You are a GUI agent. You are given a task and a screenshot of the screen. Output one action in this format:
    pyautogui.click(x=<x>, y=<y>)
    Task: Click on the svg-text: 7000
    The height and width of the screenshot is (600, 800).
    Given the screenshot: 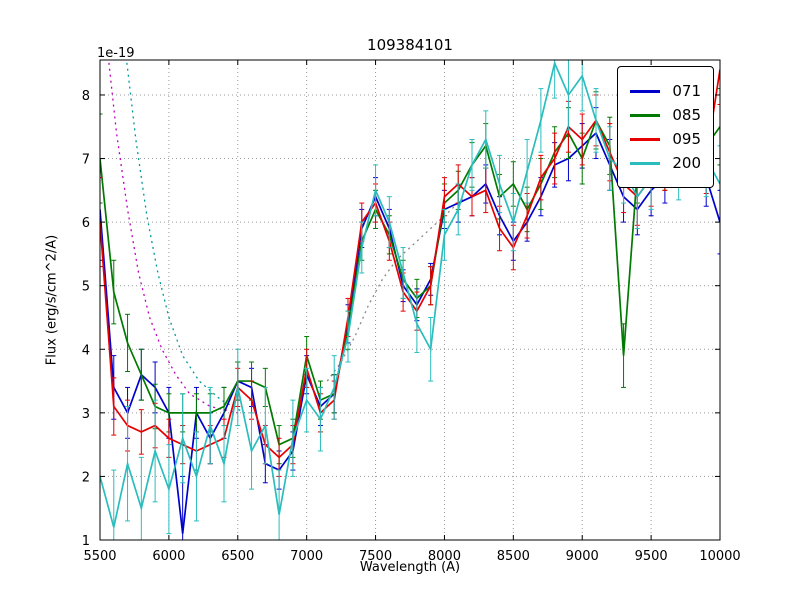 What is the action you would take?
    pyautogui.click(x=306, y=556)
    